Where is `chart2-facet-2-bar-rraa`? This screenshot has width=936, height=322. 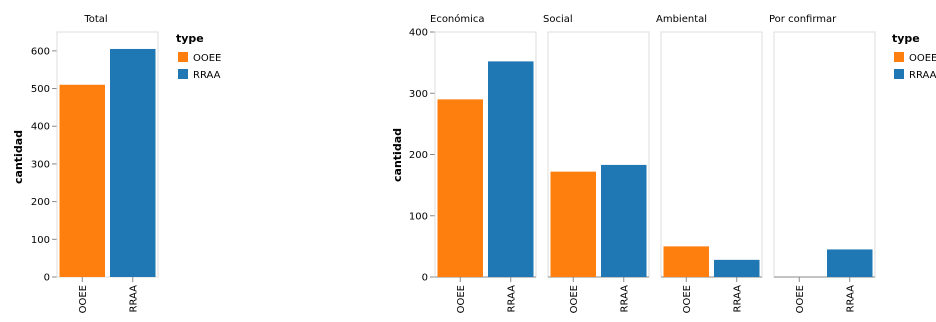
chart2-facet-2-bar-rraa is located at coordinates (737, 268).